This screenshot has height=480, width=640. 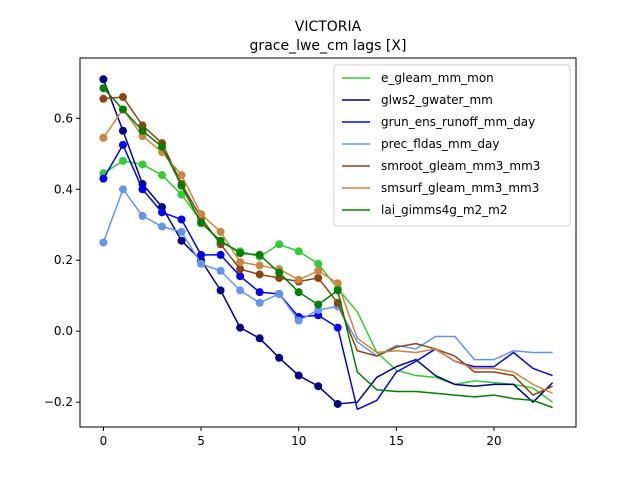 I want to click on legend-label: glws2_gwater_mm, so click(x=437, y=100).